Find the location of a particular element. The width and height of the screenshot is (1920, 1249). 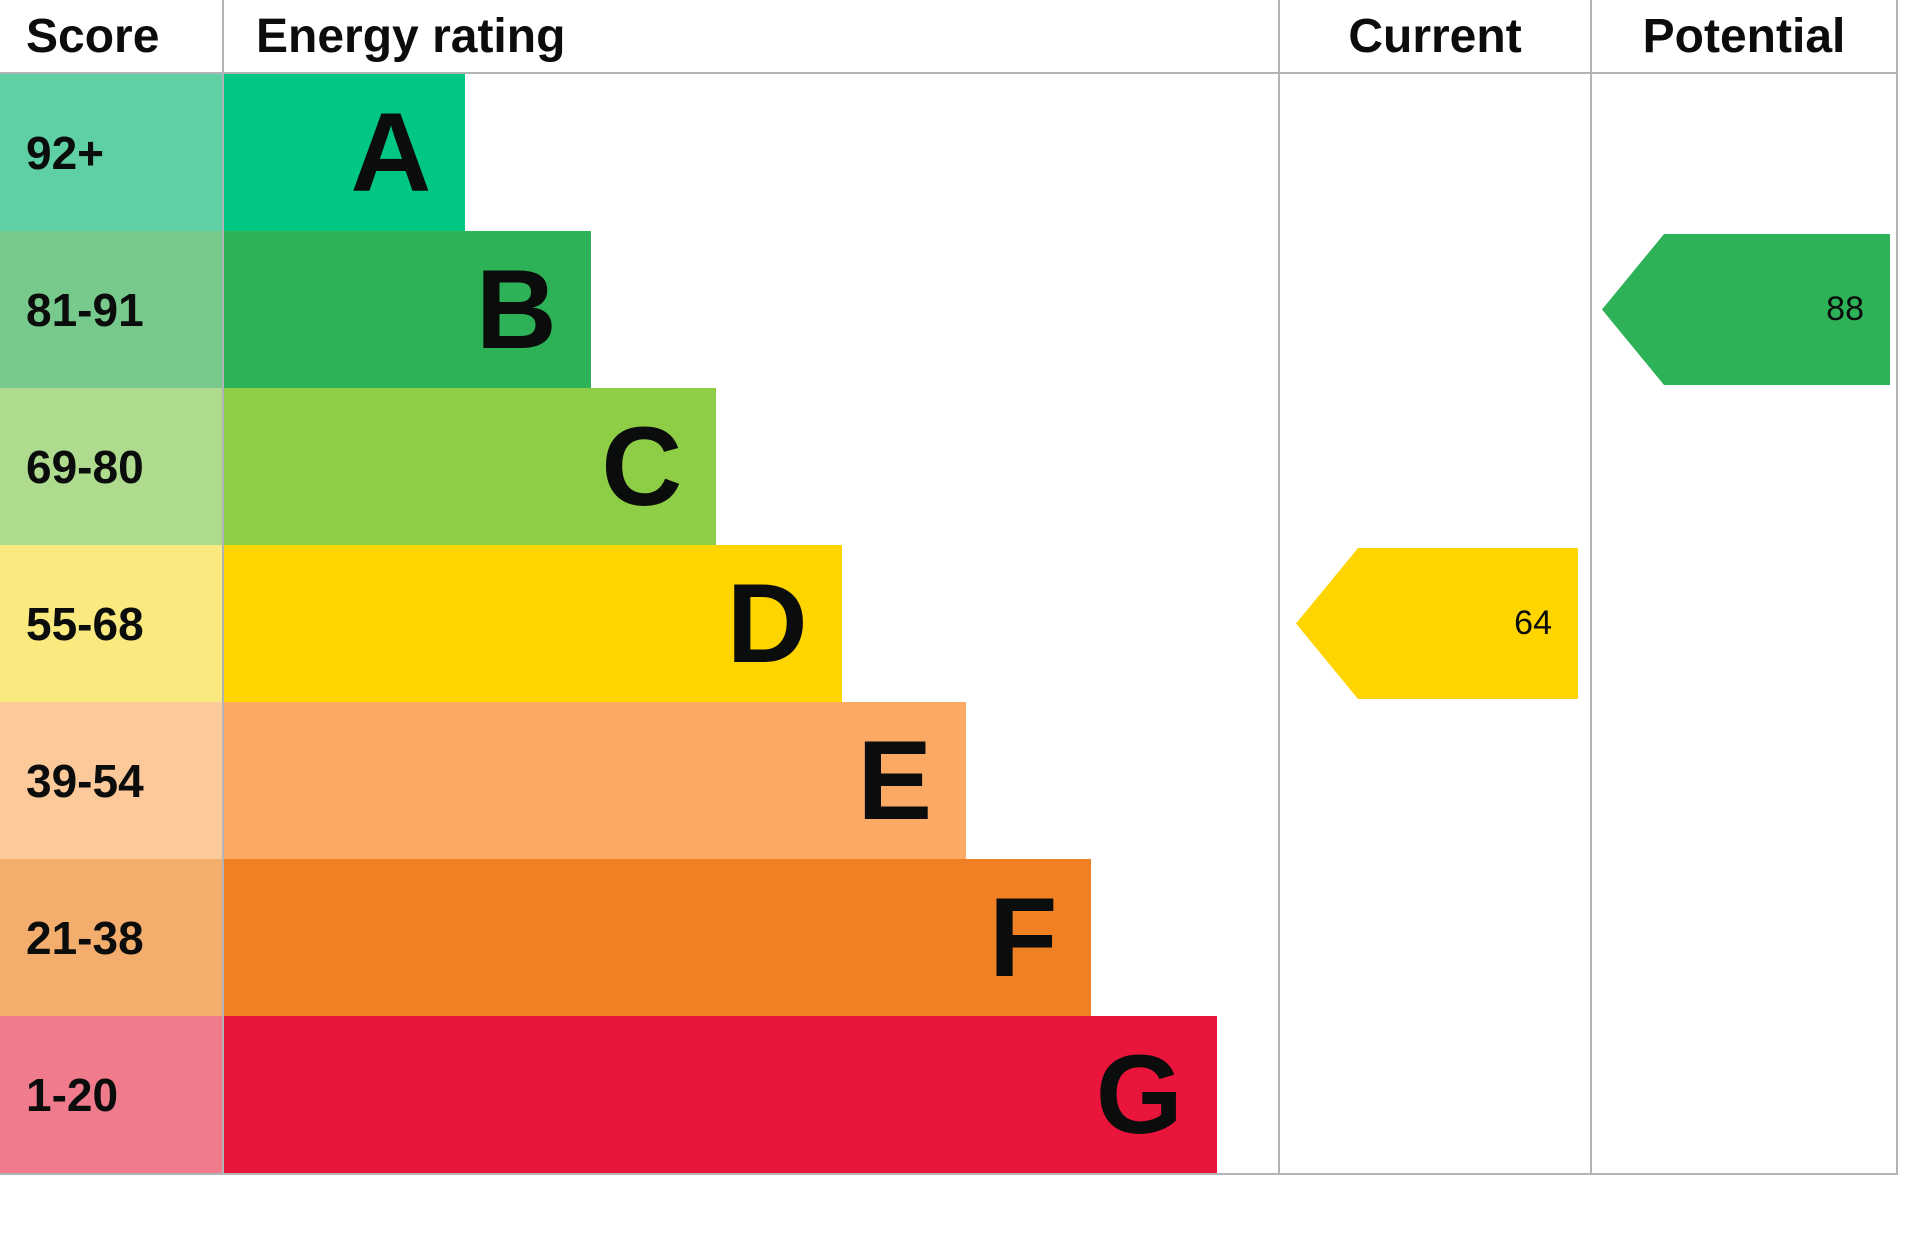

current-cell: 64 is located at coordinates (1436, 623).